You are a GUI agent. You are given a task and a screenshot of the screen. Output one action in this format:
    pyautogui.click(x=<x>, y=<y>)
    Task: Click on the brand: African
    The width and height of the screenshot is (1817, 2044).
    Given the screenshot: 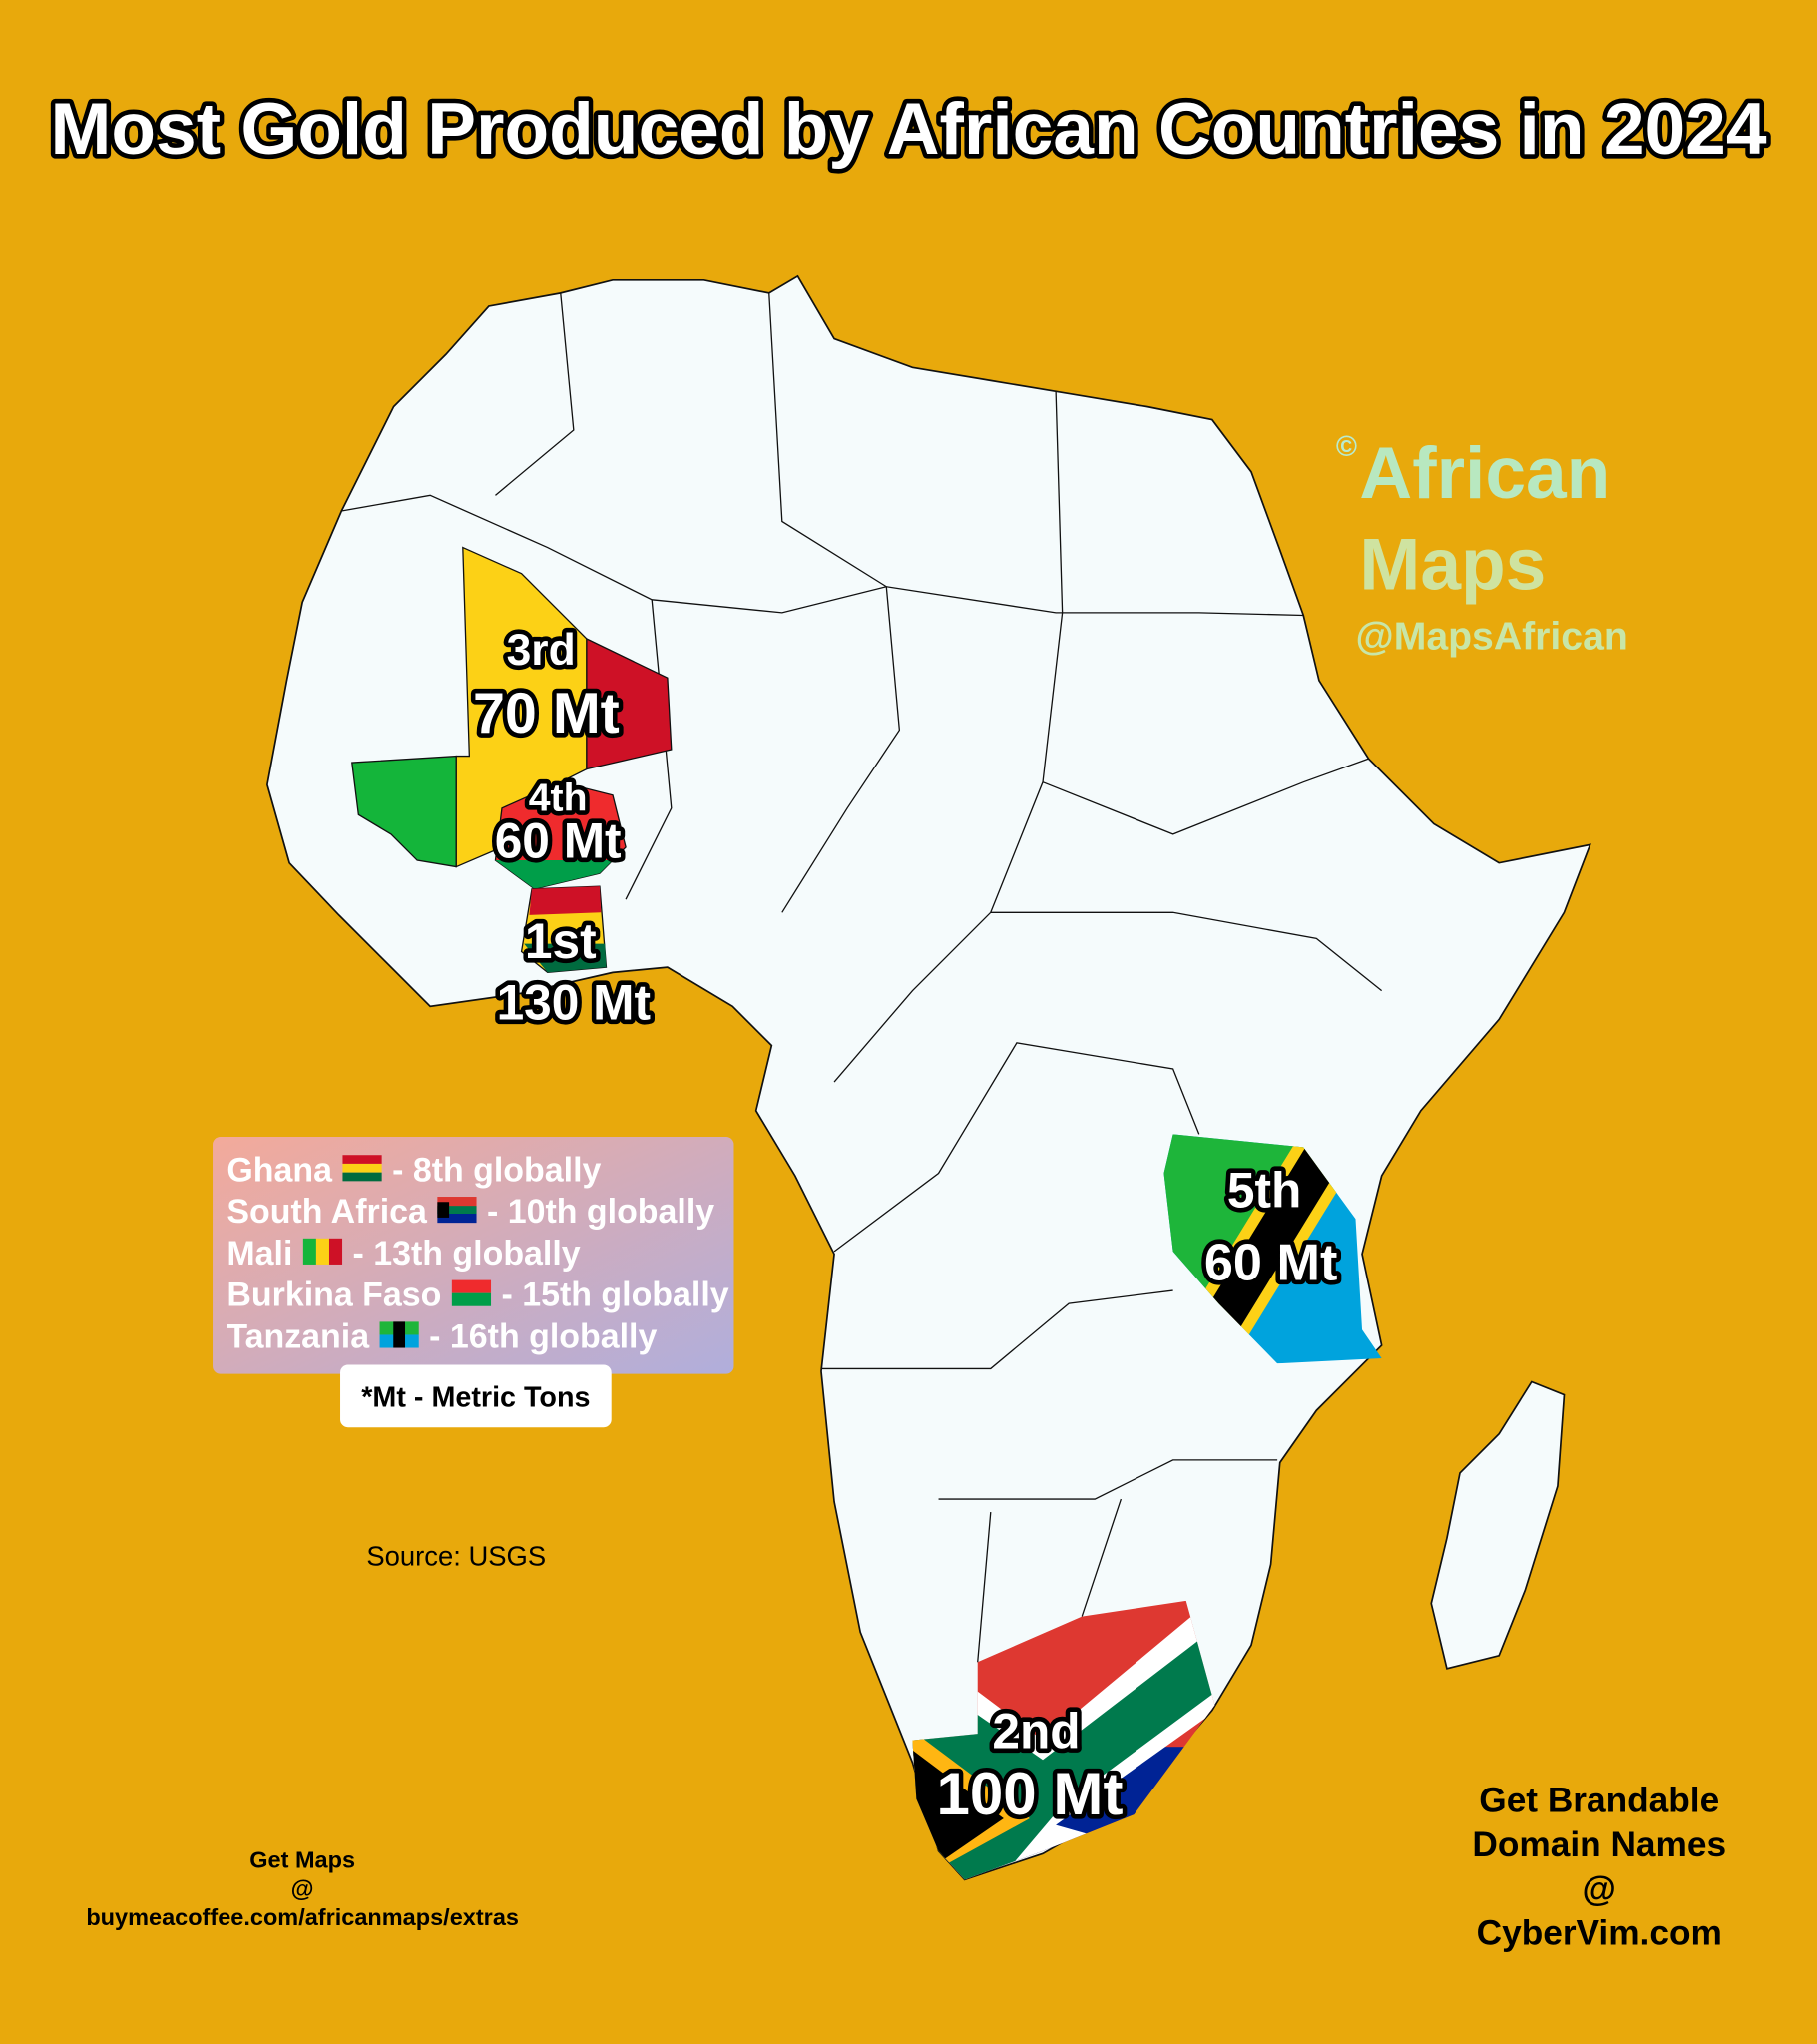 What is the action you would take?
    pyautogui.click(x=1484, y=473)
    